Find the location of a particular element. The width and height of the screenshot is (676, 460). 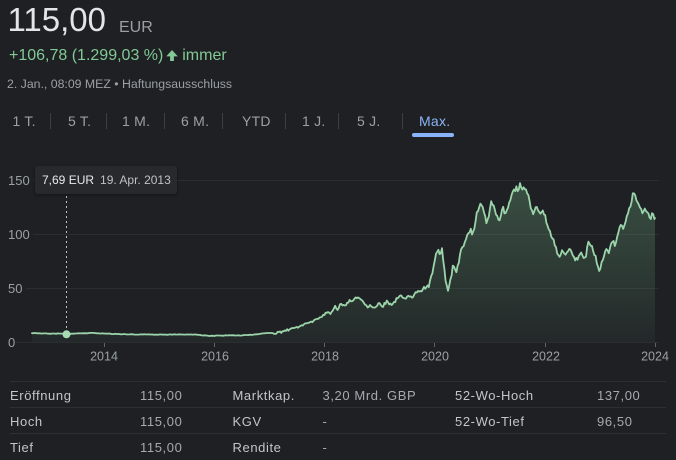

svg-text: 2022 is located at coordinates (546, 357).